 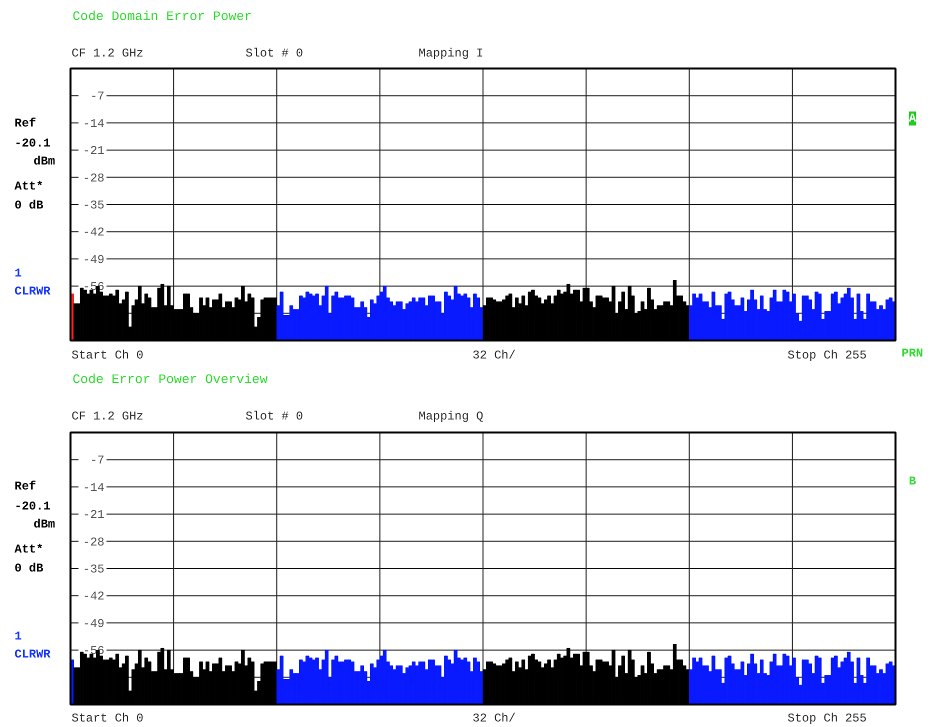 I want to click on text: Mapping I, so click(x=451, y=53).